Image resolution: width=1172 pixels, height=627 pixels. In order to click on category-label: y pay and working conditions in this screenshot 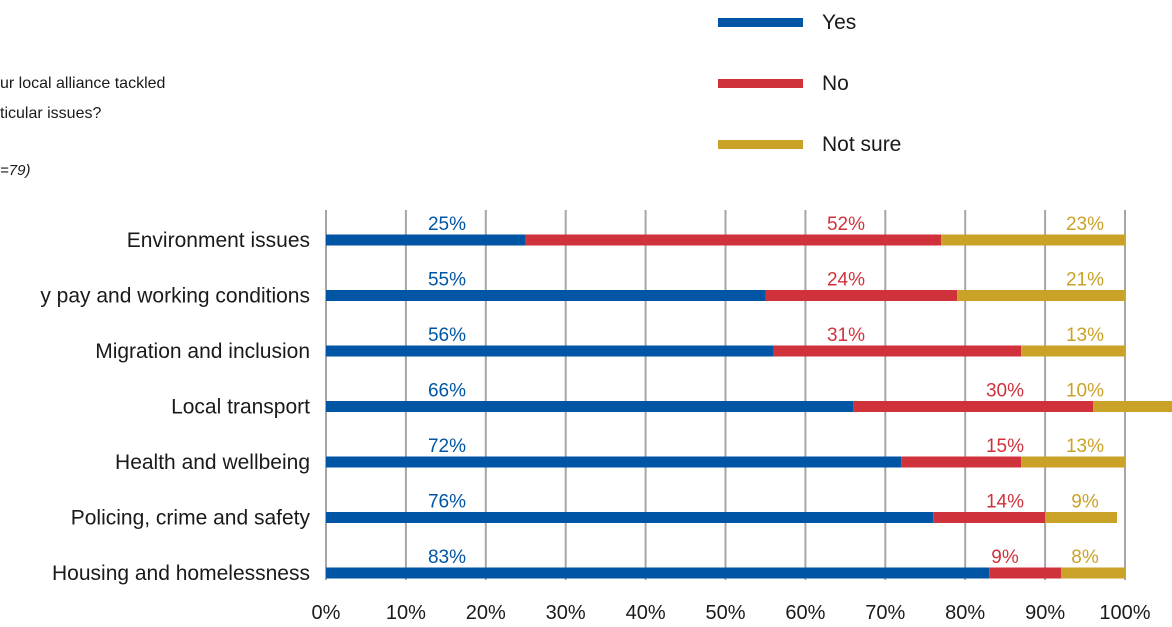, I will do `click(175, 296)`.